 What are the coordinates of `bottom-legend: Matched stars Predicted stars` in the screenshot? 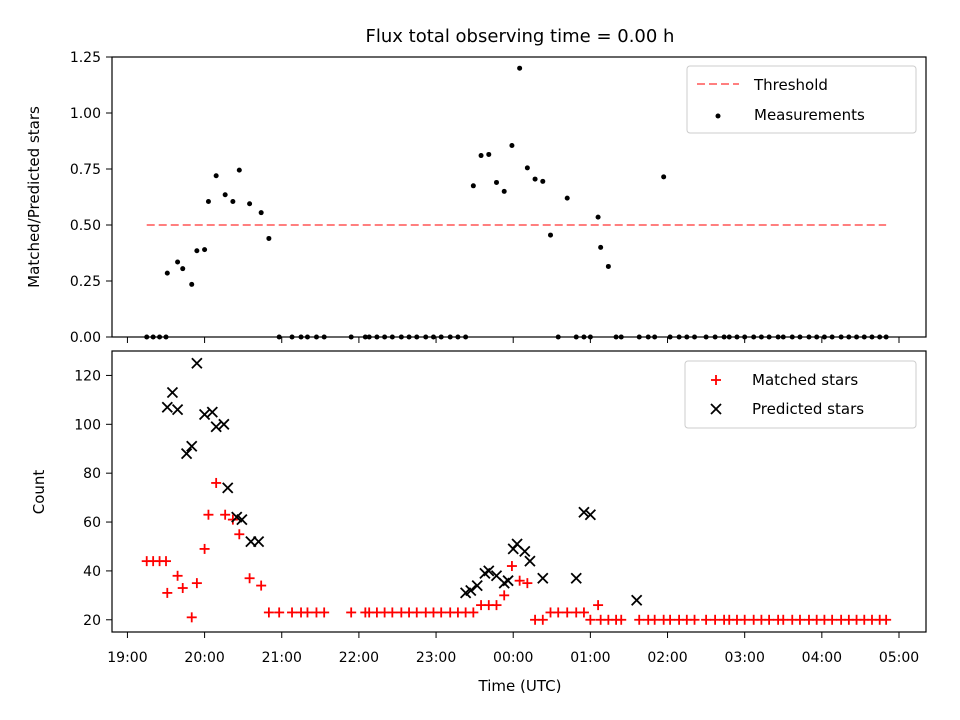 It's located at (800, 394).